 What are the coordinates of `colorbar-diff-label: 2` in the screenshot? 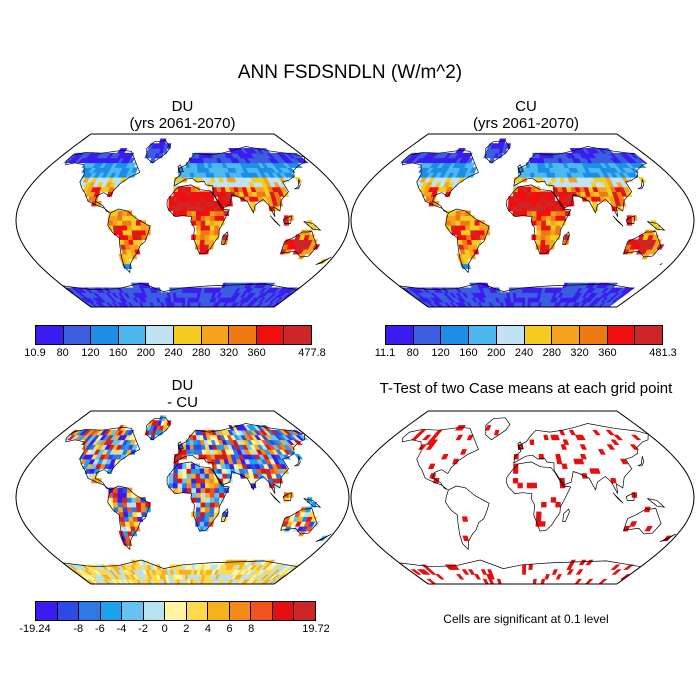 It's located at (186, 629).